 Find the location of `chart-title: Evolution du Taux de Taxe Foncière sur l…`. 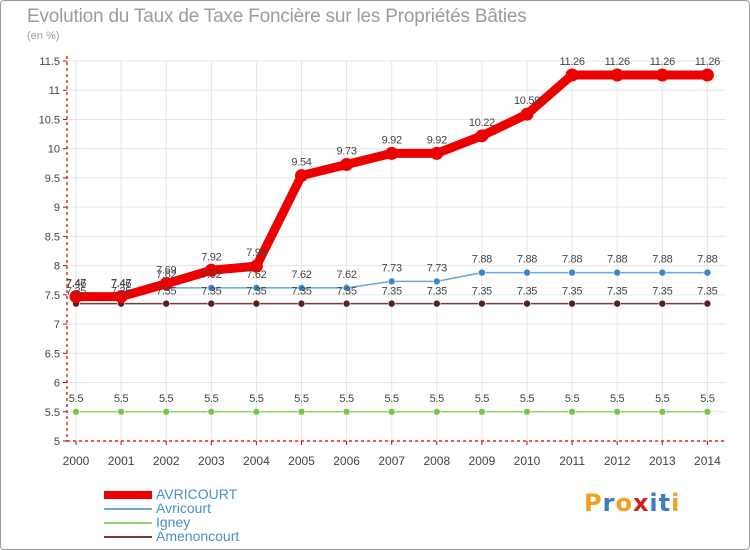

chart-title: Evolution du Taux de Taxe Foncière sur l… is located at coordinates (277, 16).